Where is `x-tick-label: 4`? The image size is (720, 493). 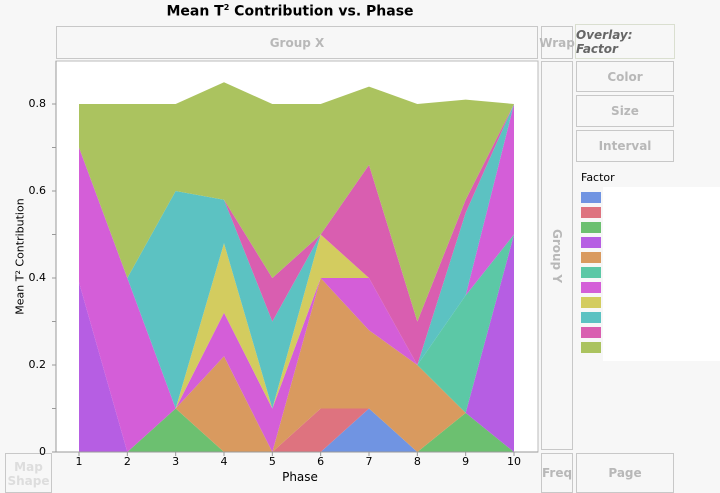
x-tick-label: 4 is located at coordinates (224, 461).